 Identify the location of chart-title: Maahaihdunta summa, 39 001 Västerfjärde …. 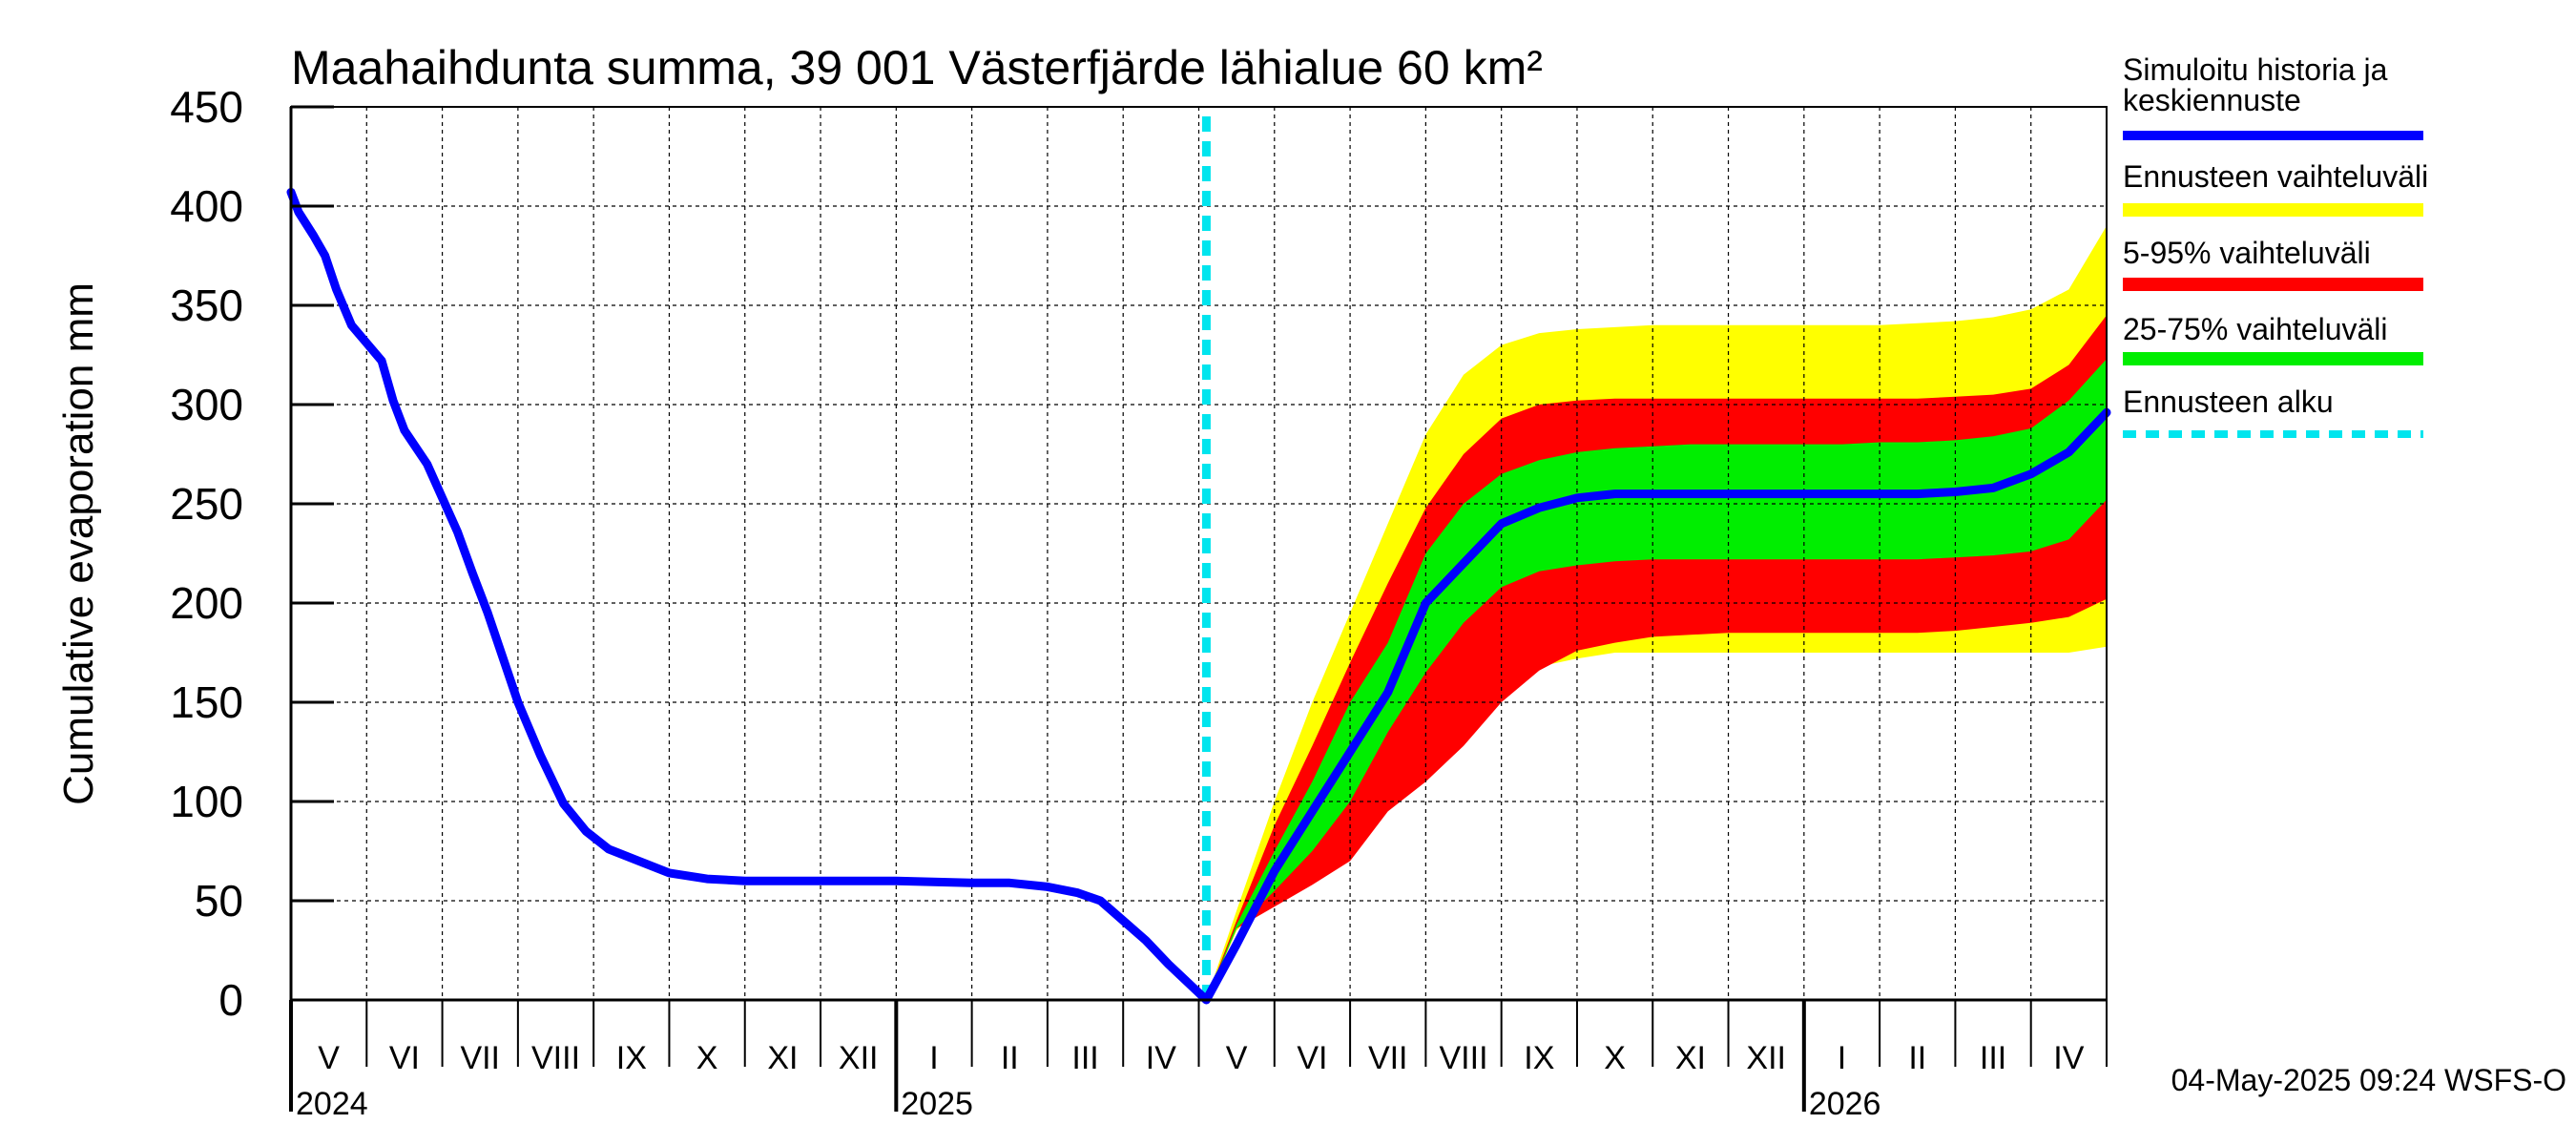
(917, 67).